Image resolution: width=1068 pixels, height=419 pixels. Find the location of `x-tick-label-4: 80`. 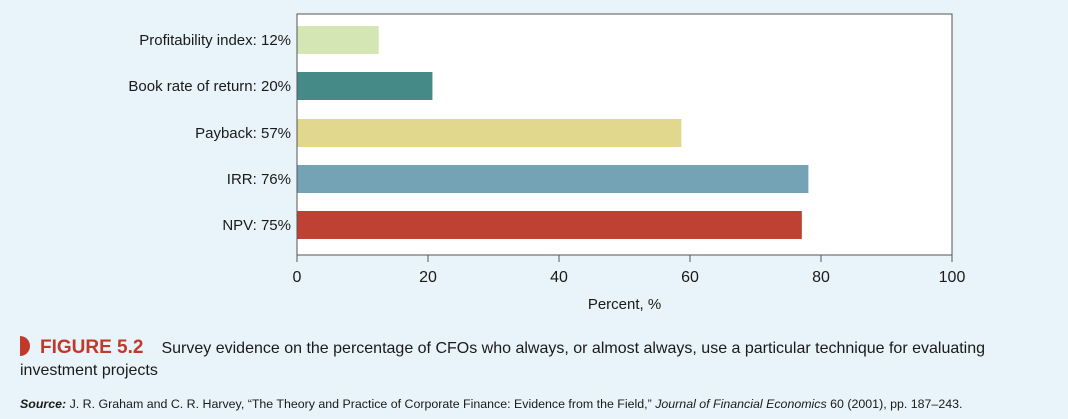

x-tick-label-4: 80 is located at coordinates (821, 277).